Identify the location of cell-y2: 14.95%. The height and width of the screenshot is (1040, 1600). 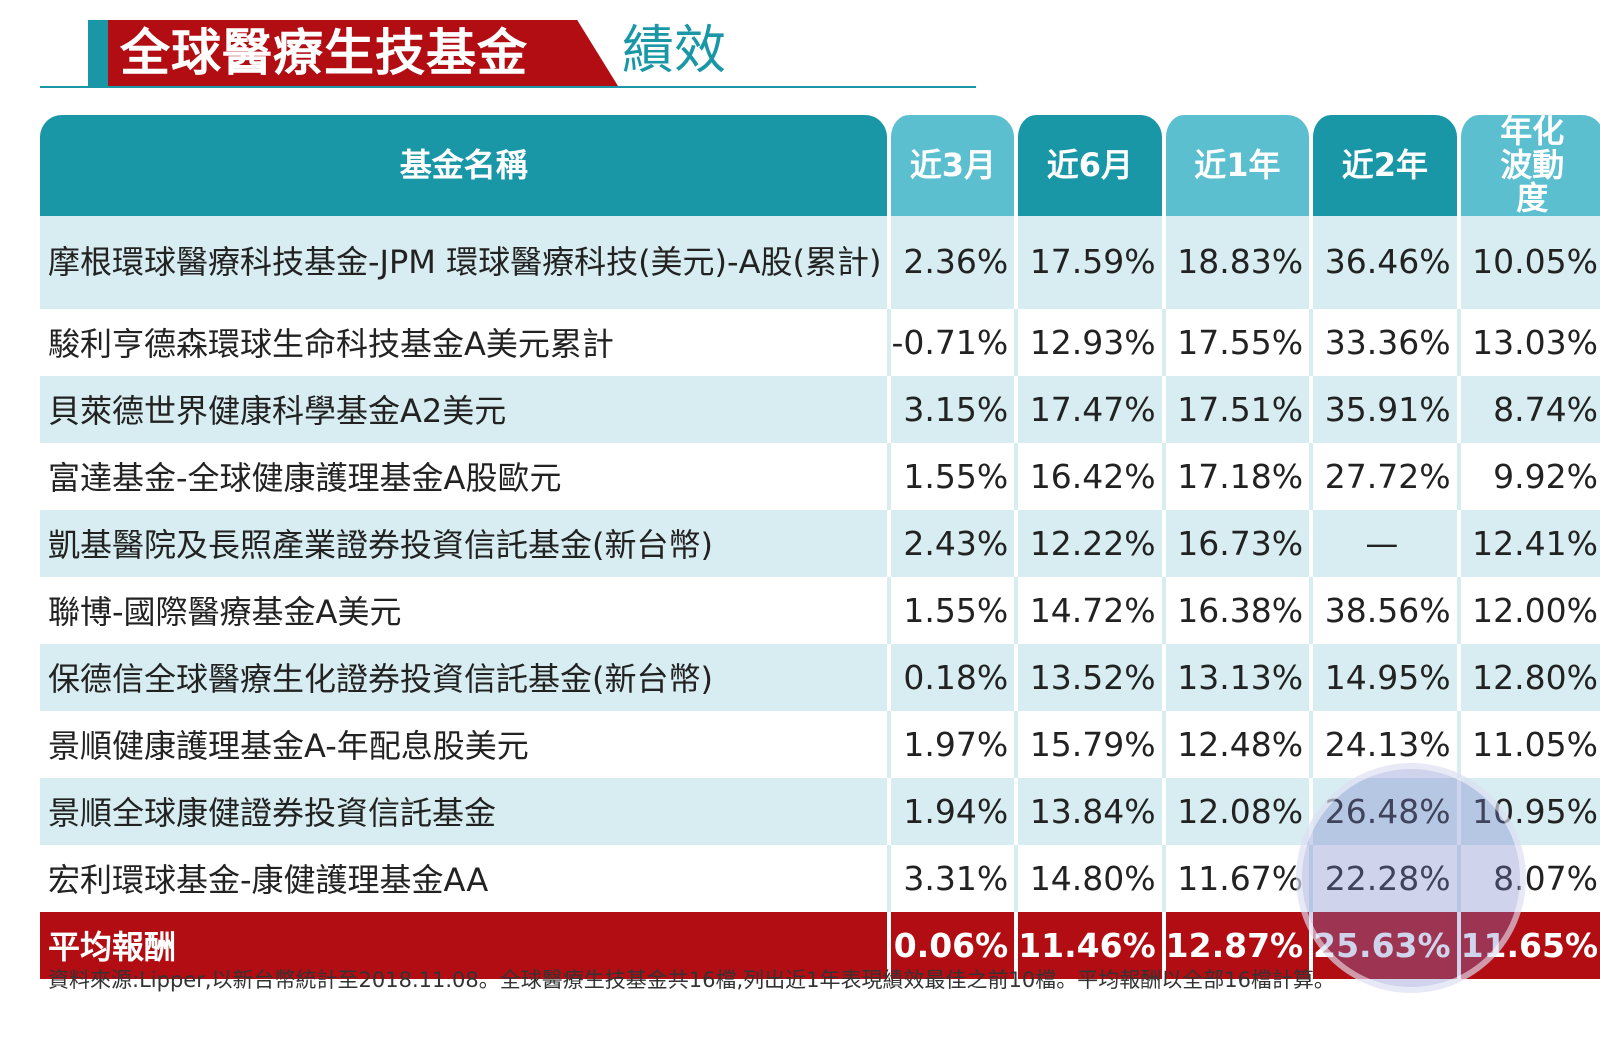
(1383, 677).